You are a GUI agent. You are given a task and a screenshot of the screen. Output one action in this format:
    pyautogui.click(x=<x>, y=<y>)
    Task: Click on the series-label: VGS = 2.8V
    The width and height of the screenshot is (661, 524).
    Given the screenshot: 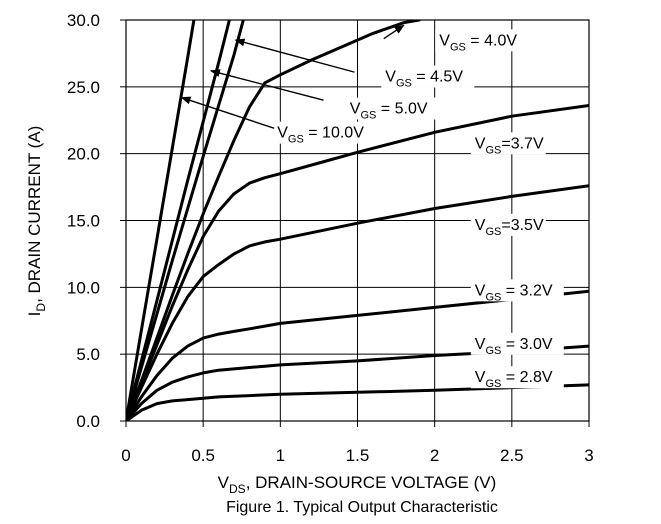 What is the action you would take?
    pyautogui.click(x=517, y=378)
    